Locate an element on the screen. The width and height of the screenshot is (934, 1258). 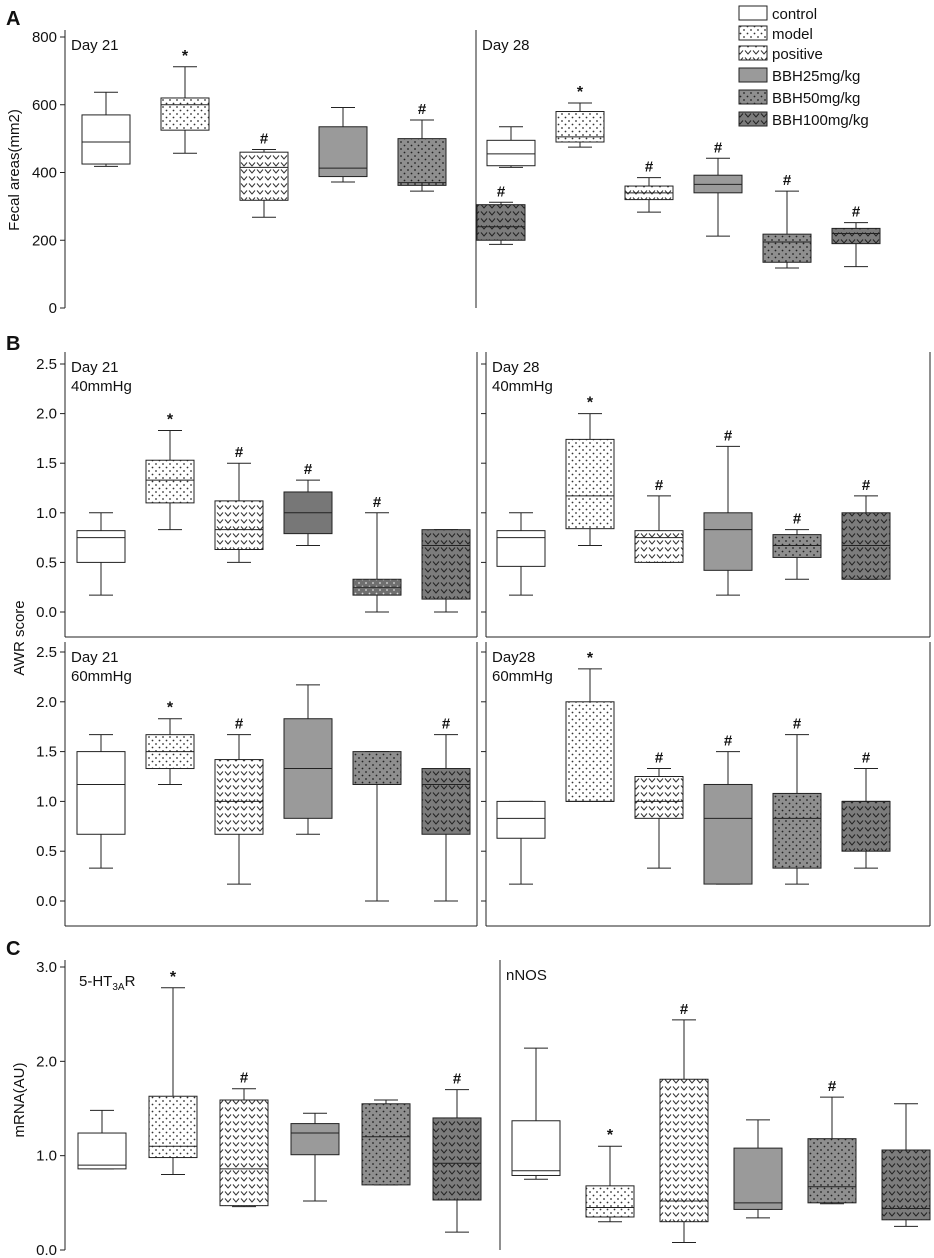
y-tick-label: 600 is located at coordinates (44, 105).